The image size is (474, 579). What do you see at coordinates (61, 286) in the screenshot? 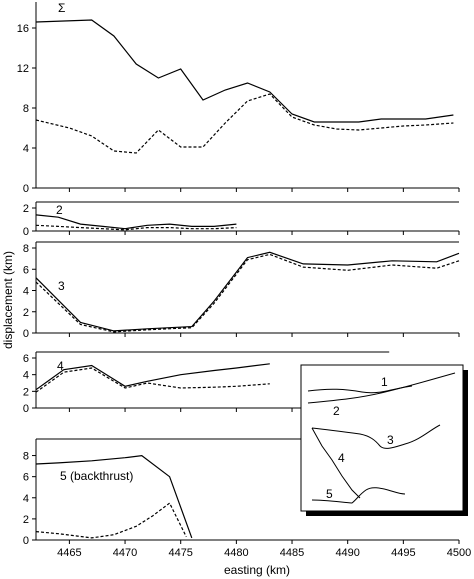
I see `panel-label: 3` at bounding box center [61, 286].